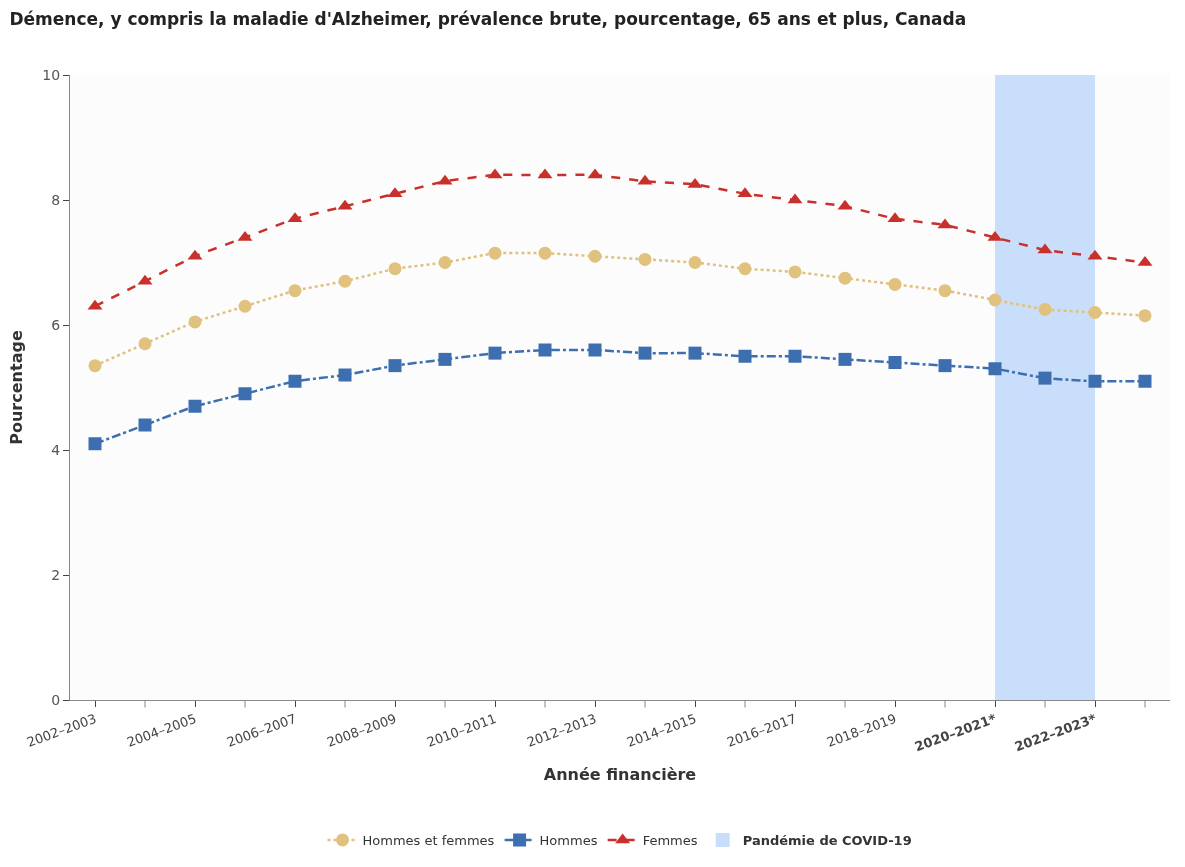 The height and width of the screenshot is (867, 1185). I want to click on y-tick-label: 0, so click(56, 699).